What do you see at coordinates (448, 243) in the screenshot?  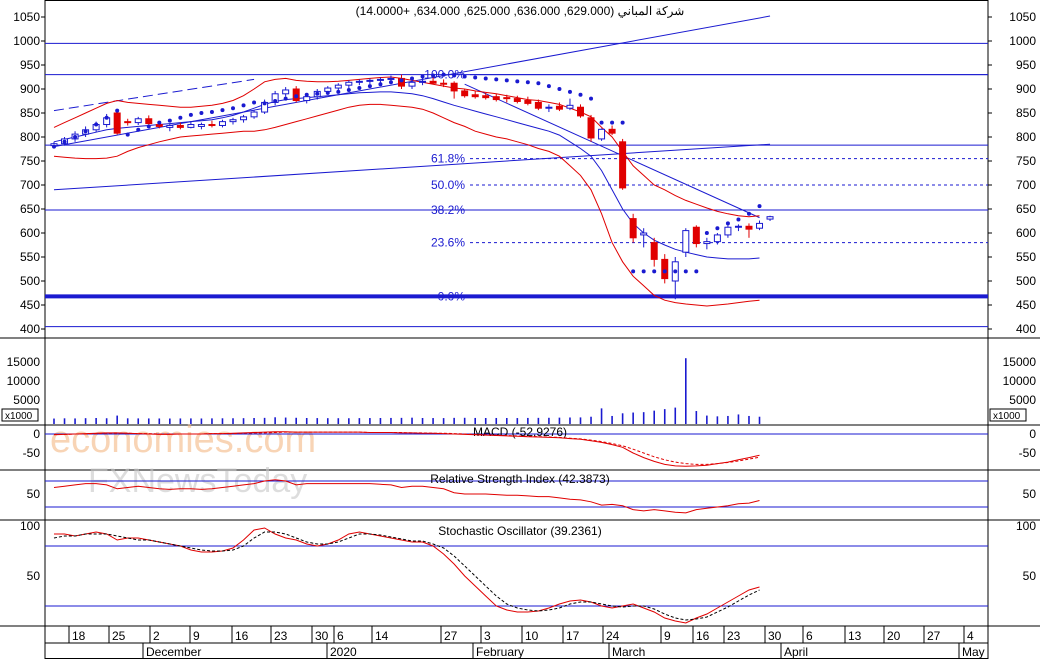 I see `fibonacci-label: 23.6%` at bounding box center [448, 243].